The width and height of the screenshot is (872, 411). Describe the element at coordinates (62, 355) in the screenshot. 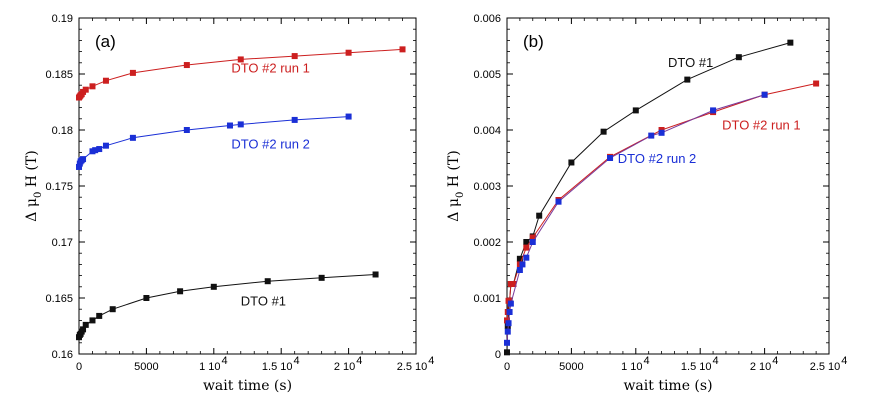

I see `y-tick-label: 0.16` at that location.